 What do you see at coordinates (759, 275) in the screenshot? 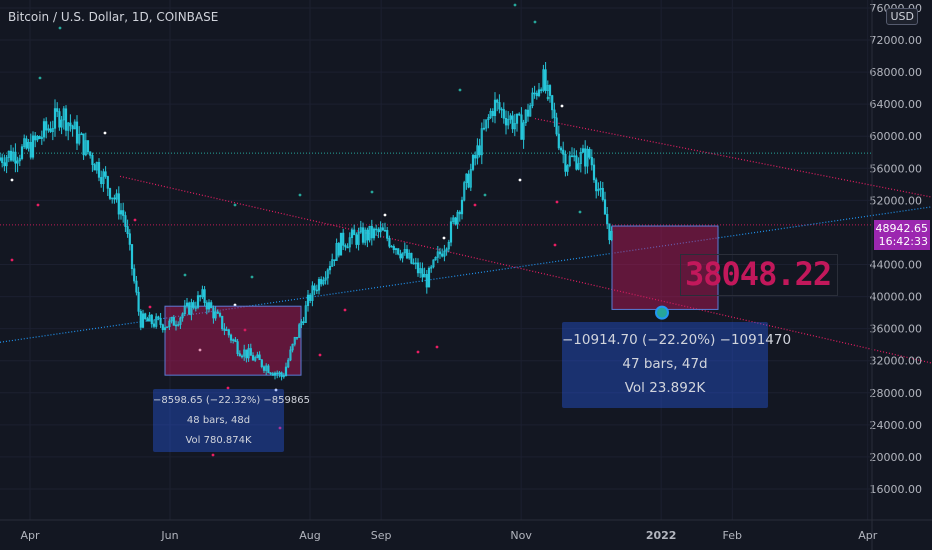
I see `highlight-price-label: 38048.22` at bounding box center [759, 275].